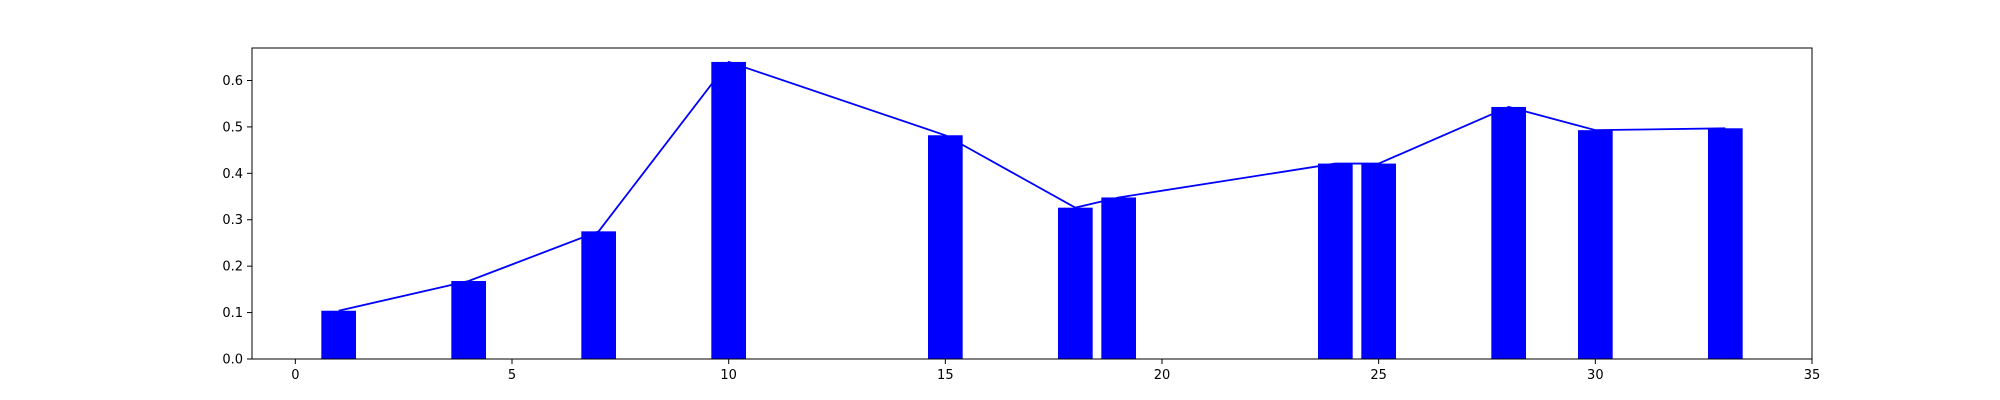 This screenshot has height=400, width=2000. Describe the element at coordinates (232, 220) in the screenshot. I see `y-tick-label: 0.3` at that location.